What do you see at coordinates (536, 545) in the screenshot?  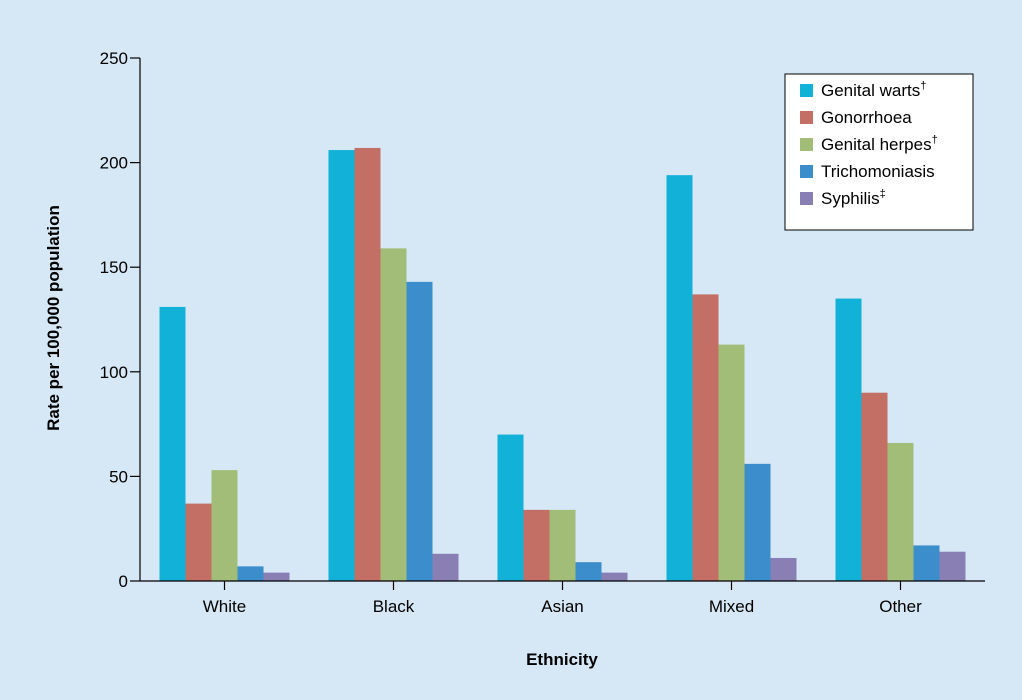 I see `bar-gonorrhoea-asian` at bounding box center [536, 545].